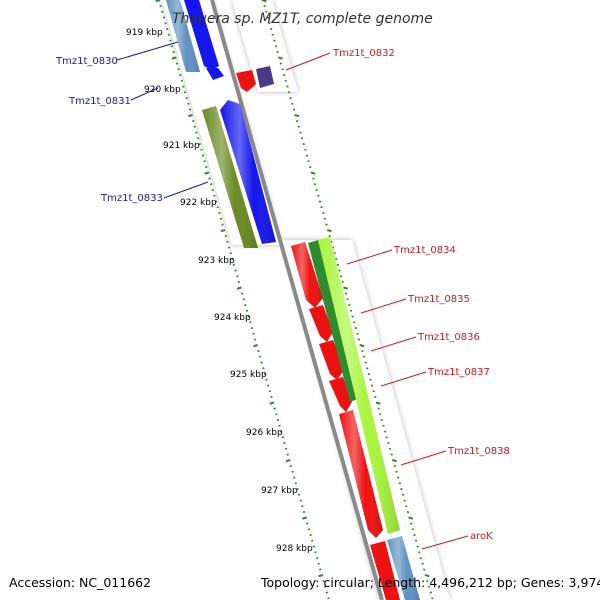 This screenshot has height=600, width=600. Describe the element at coordinates (478, 451) in the screenshot. I see `gene-label: Tmz1t_0838` at that location.